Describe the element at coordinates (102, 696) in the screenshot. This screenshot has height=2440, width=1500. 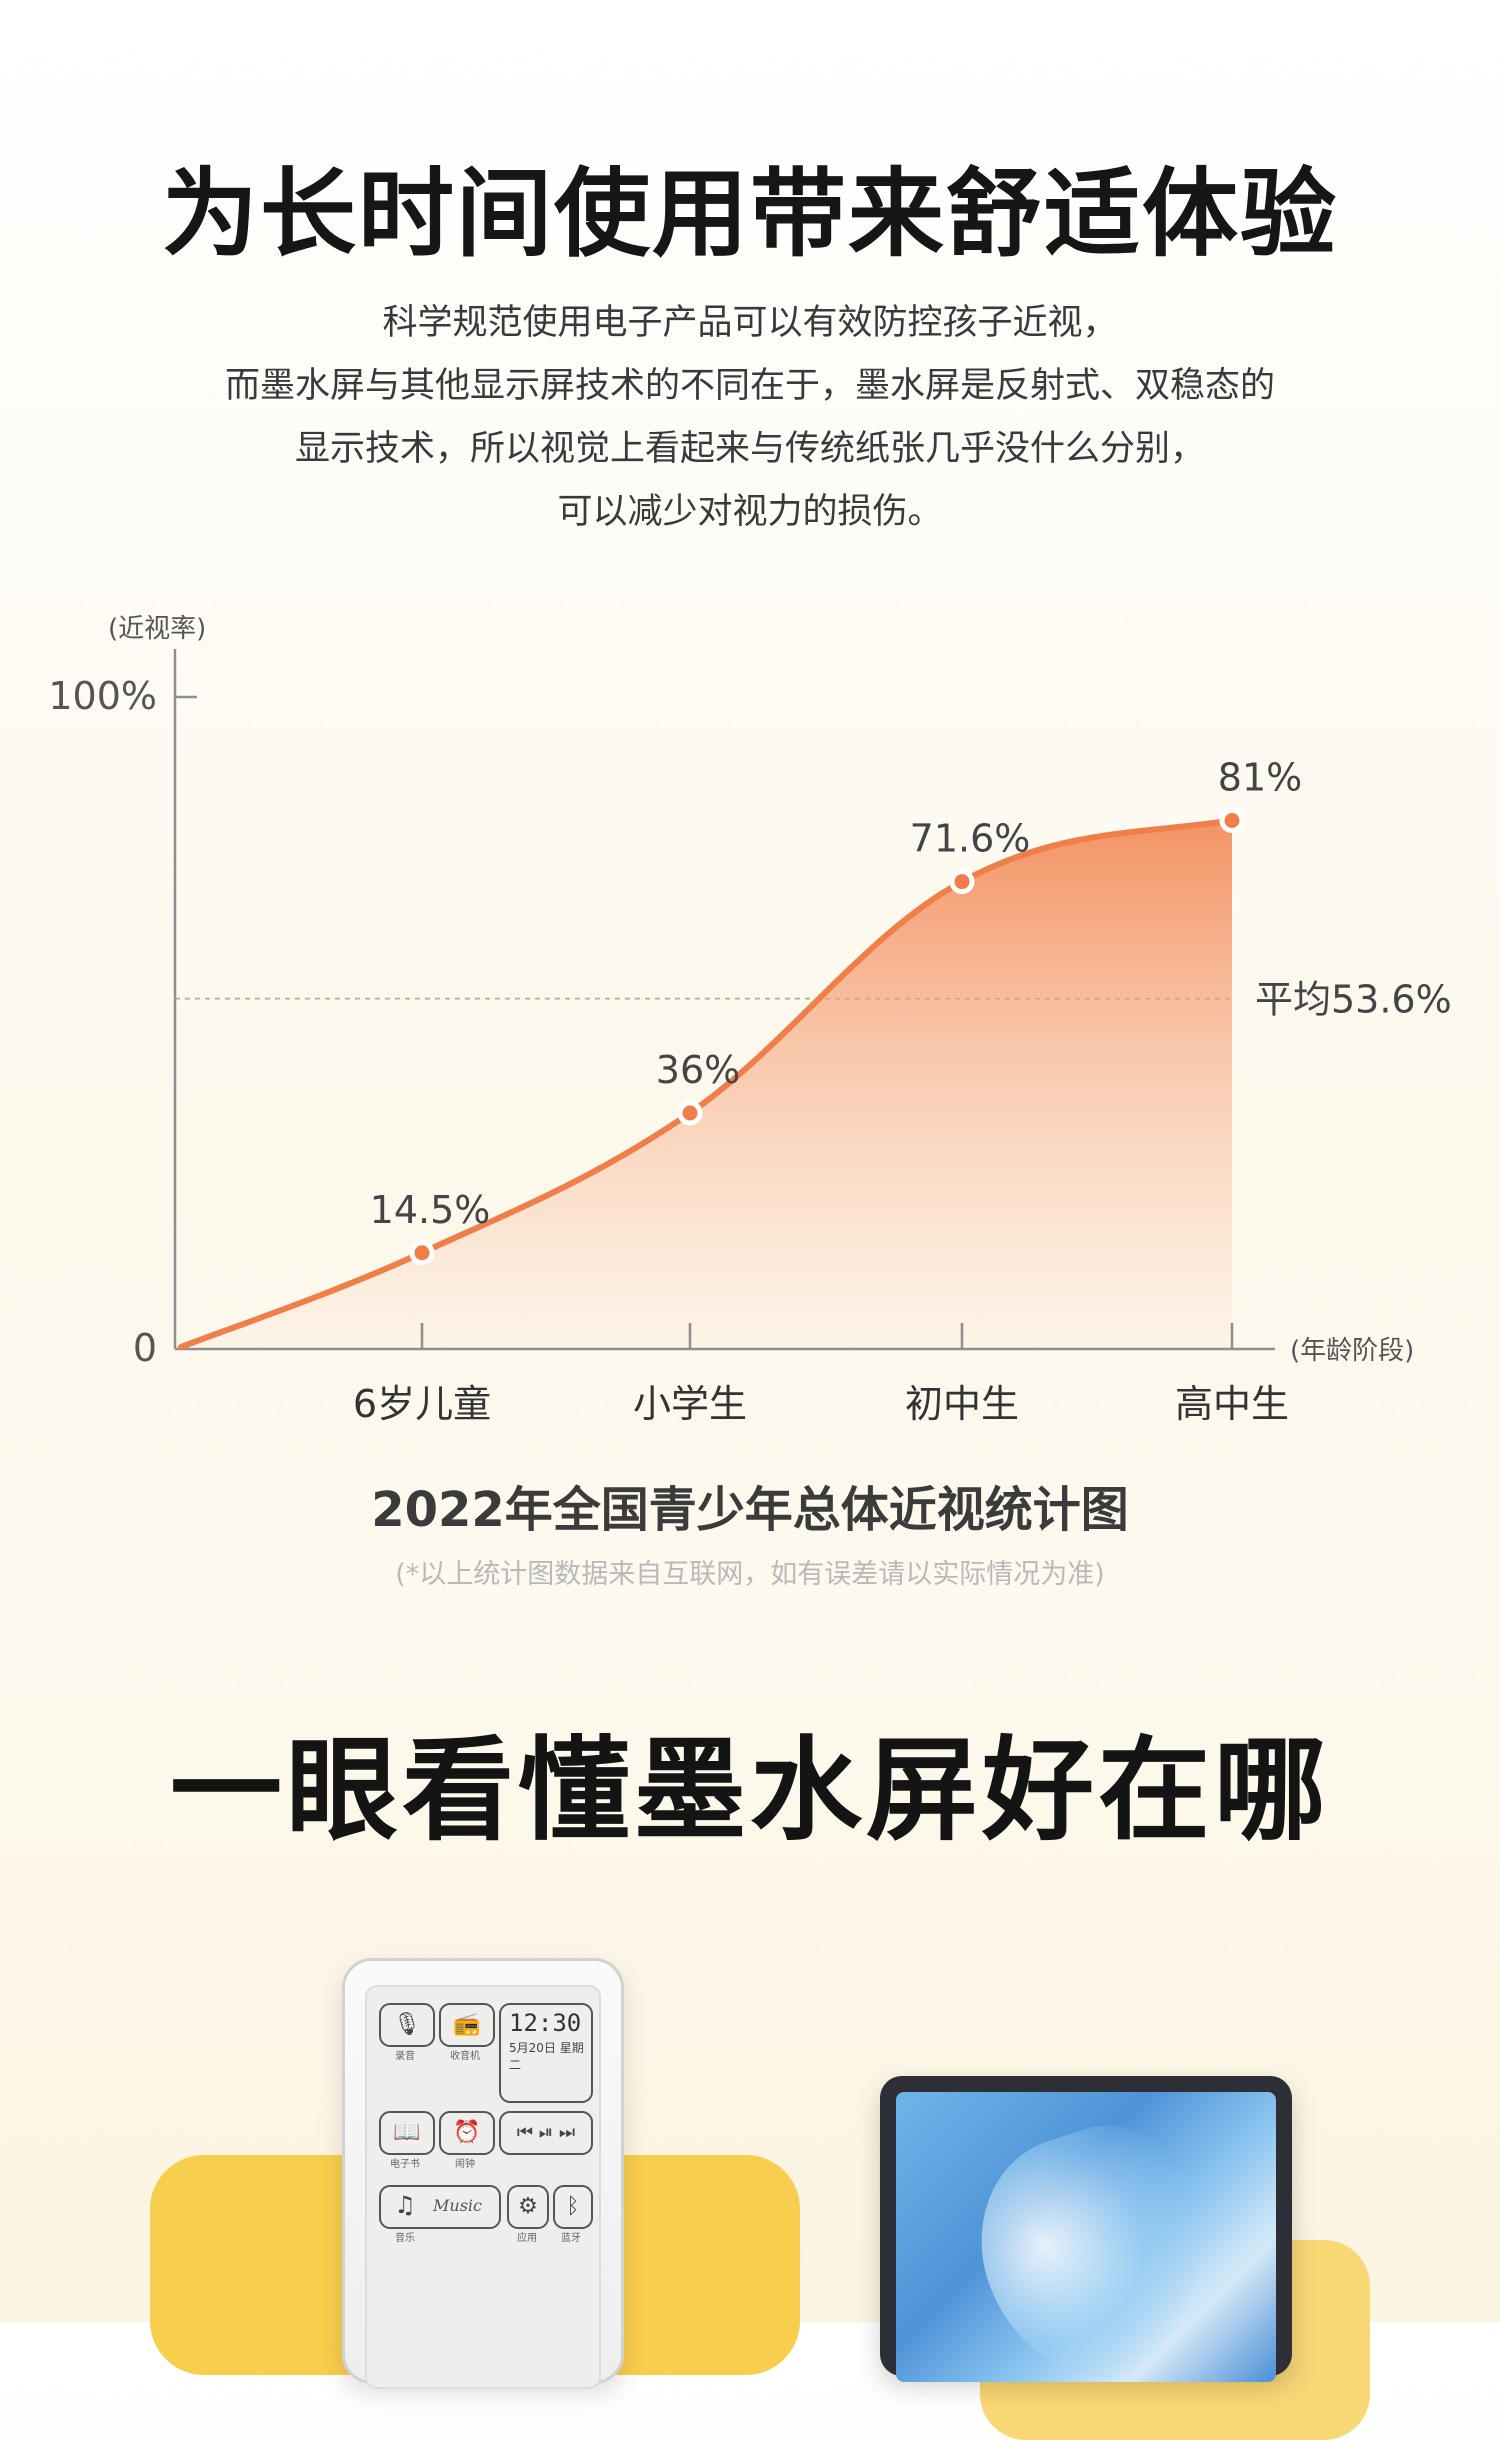
I see `y-tick-label: 100%` at that location.